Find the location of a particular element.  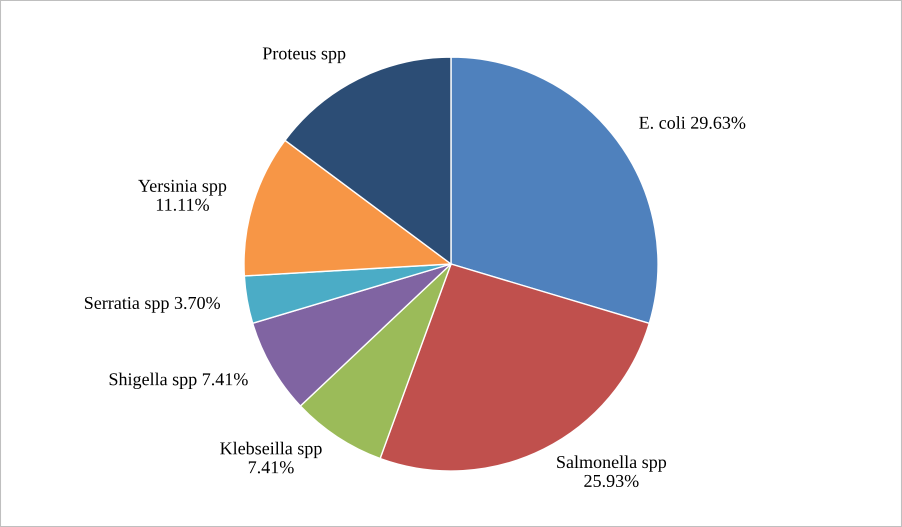

data-label: 7.41% is located at coordinates (271, 467).